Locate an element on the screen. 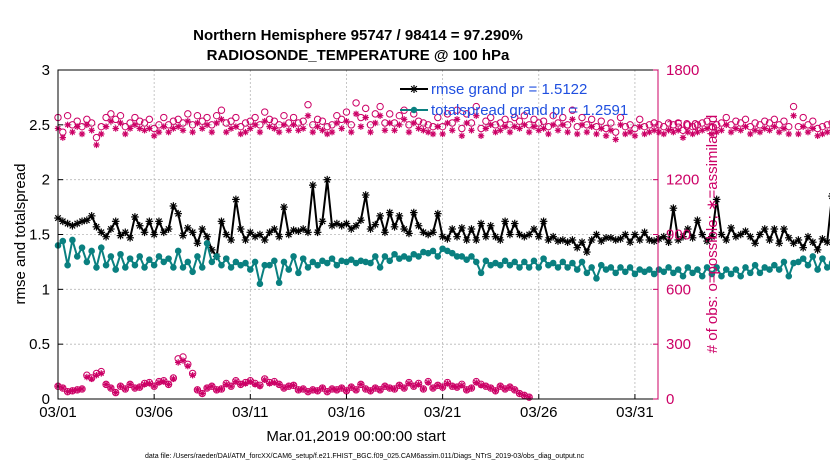 The height and width of the screenshot is (470, 830). legend-item-totalspread: totalspread grand pr = 1.2591 is located at coordinates (514, 110).